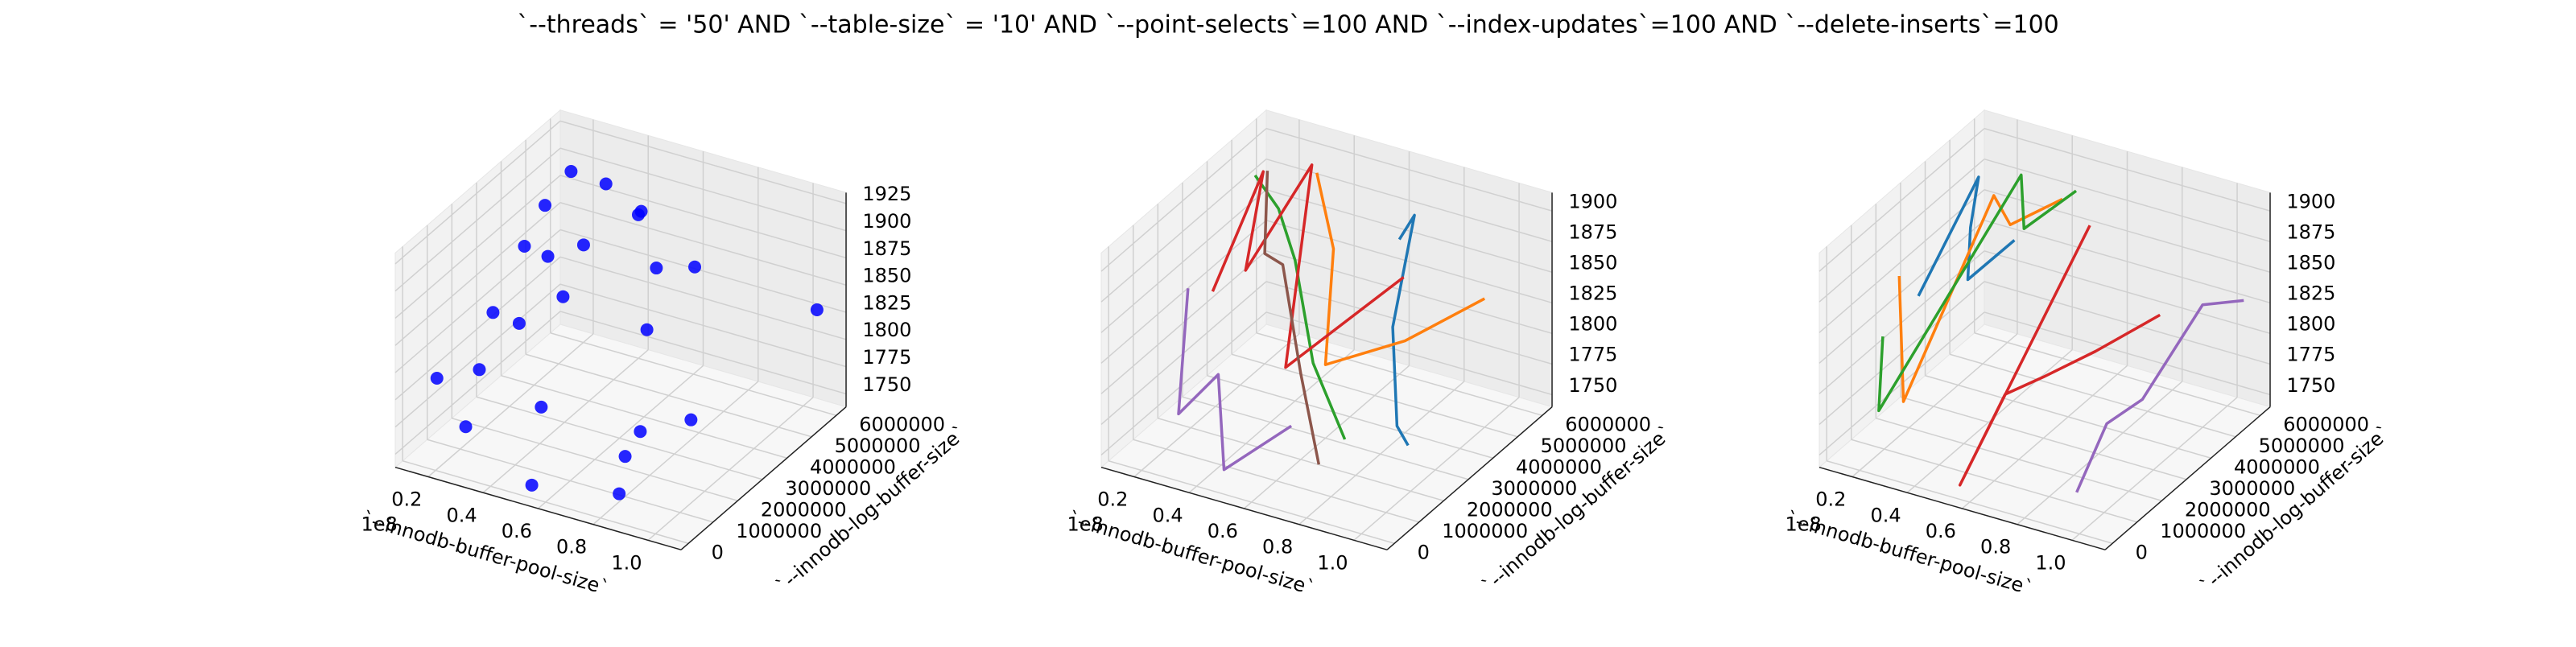  What do you see at coordinates (1592, 293) in the screenshot?
I see `z-tick-label: 1825` at bounding box center [1592, 293].